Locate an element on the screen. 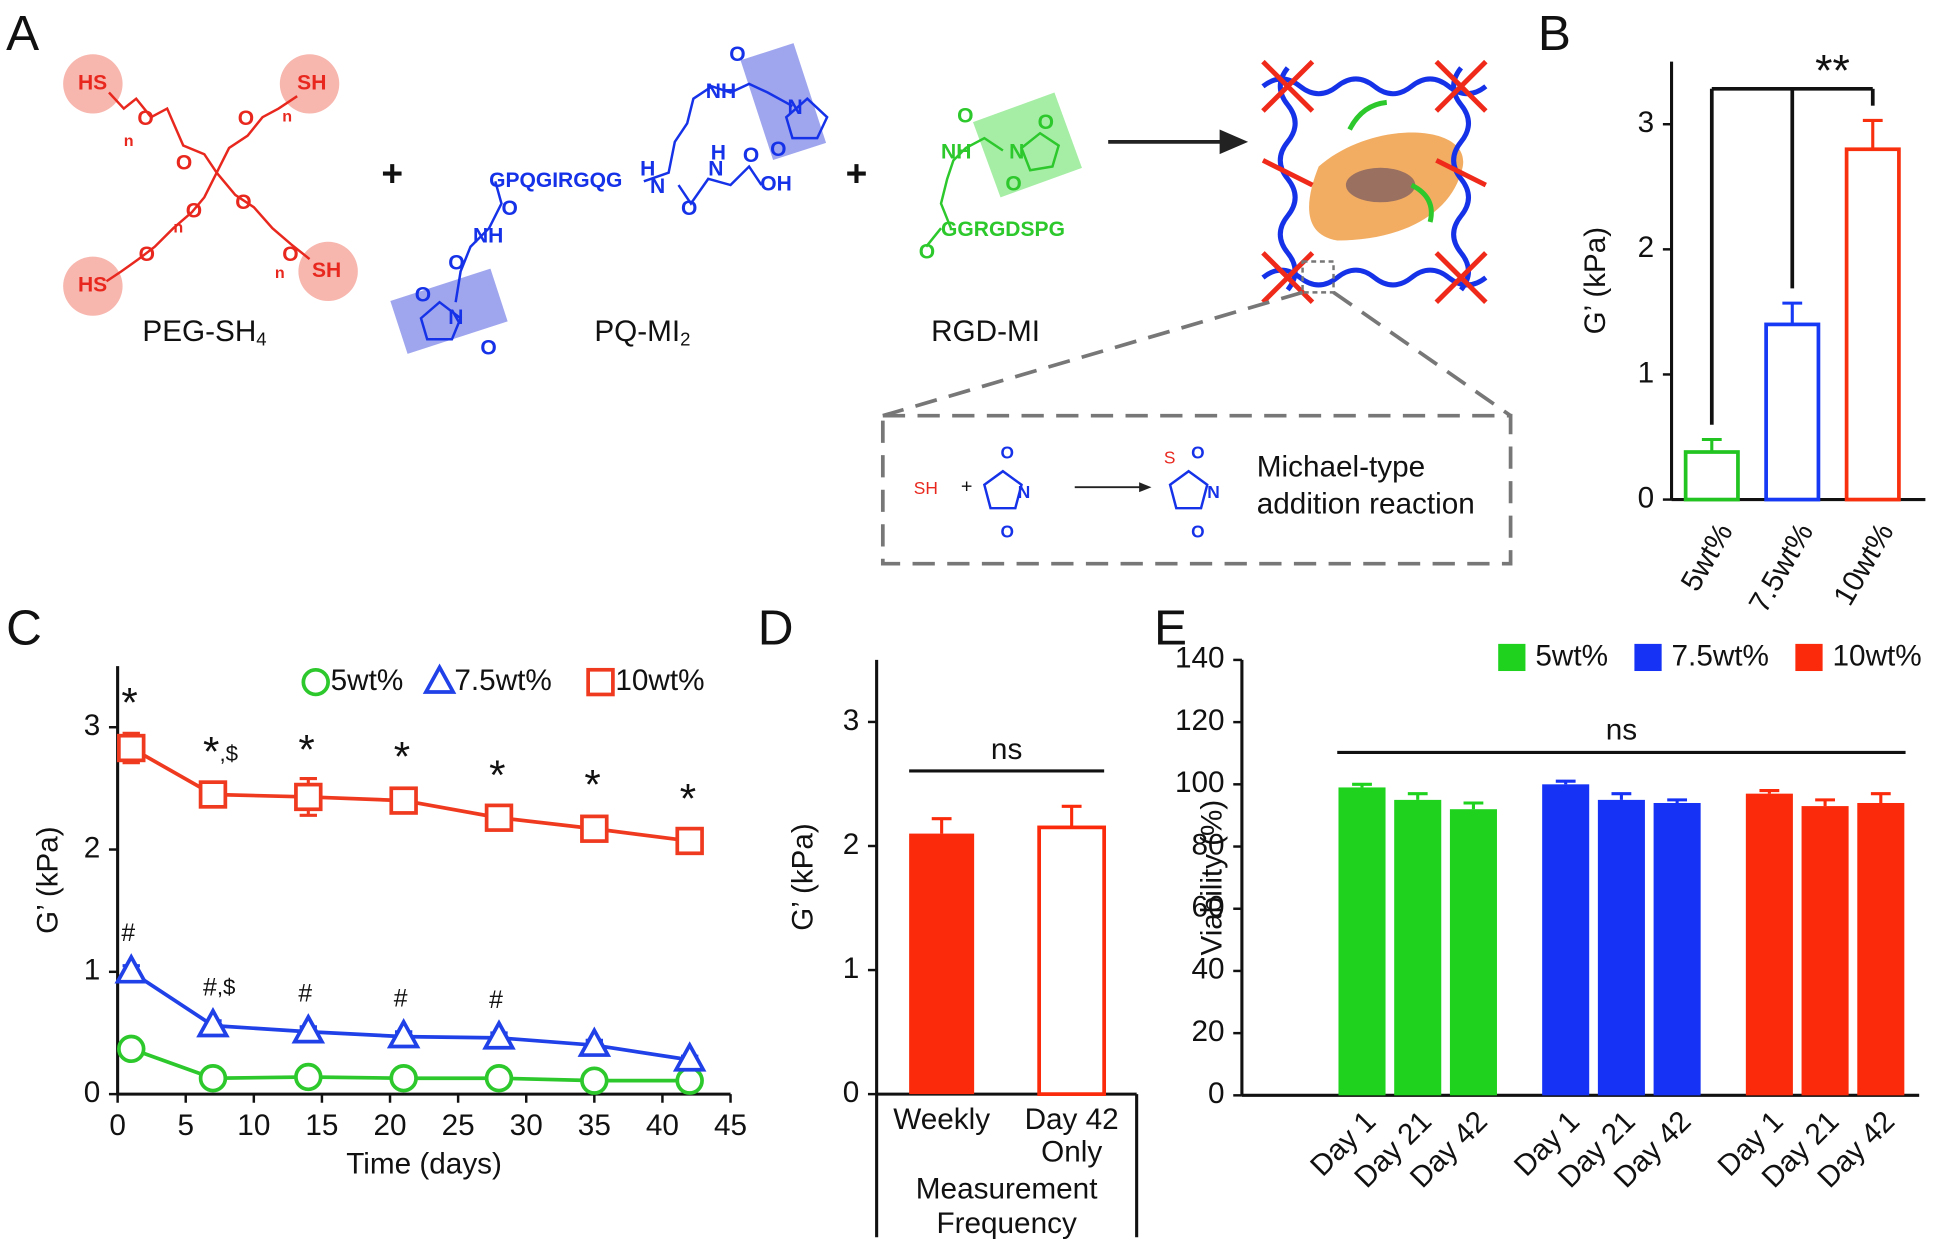  compound-name: PEG-SH is located at coordinates (199, 331).